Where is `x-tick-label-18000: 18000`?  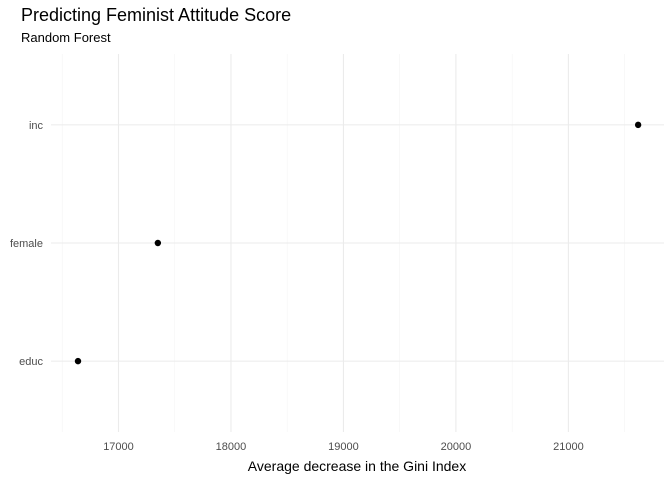
x-tick-label-18000: 18000 is located at coordinates (231, 447).